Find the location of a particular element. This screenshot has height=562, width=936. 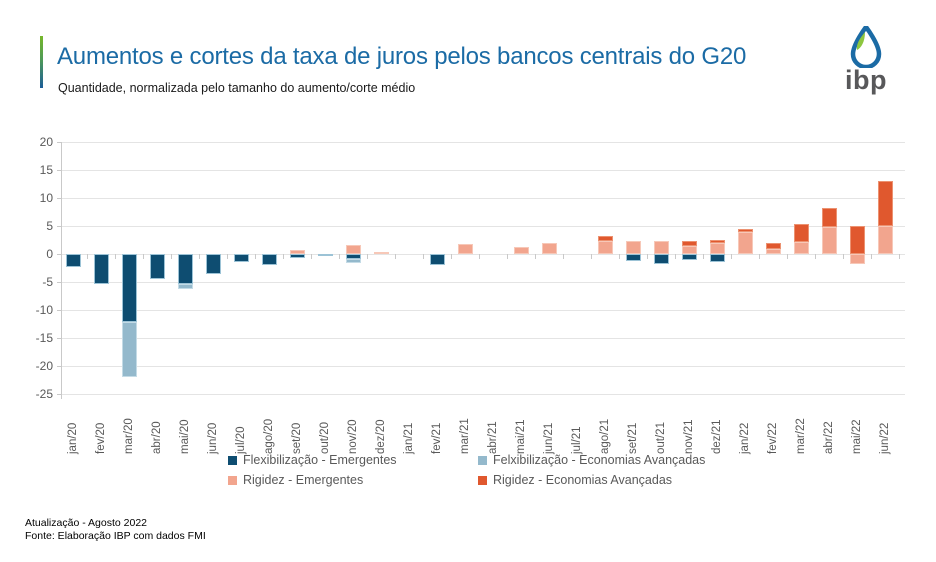

footer-source-line: Fonte: Elaboração IBP com dados FMI is located at coordinates (115, 536).